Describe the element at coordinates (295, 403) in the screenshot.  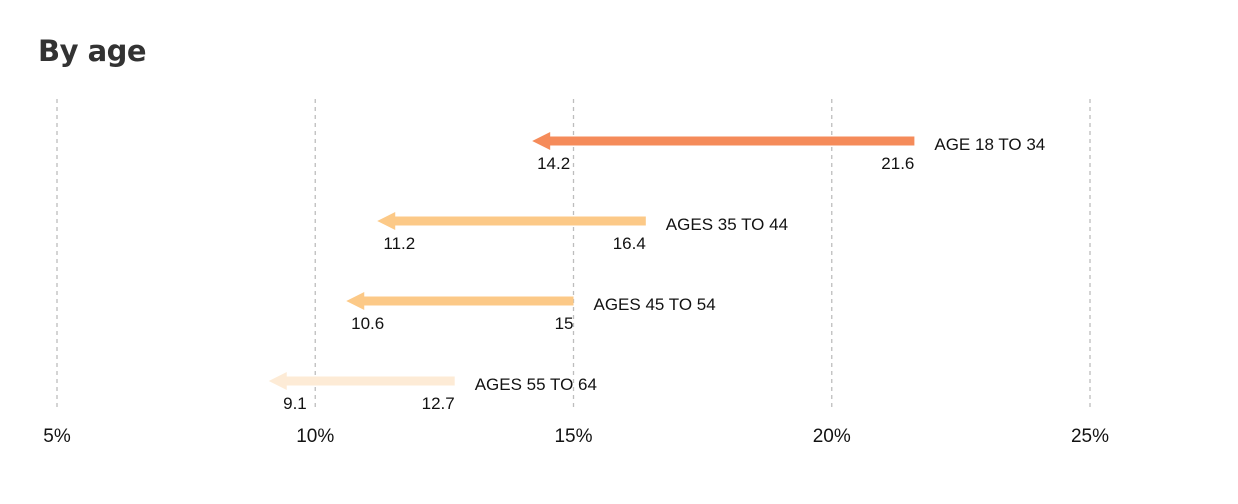
I see `to-value-label: 9.1` at that location.